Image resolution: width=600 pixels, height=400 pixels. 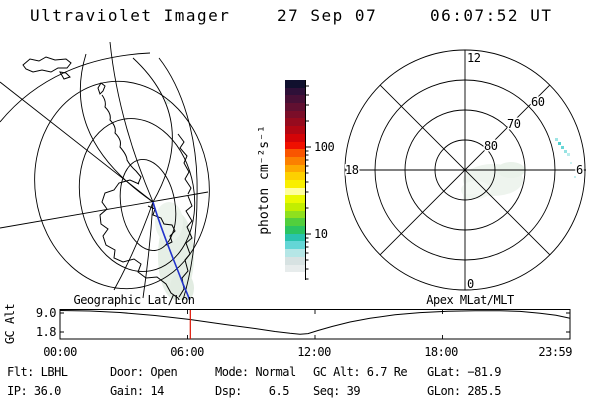 I want to click on colorbar-axis: 100 10, so click(x=320, y=180).